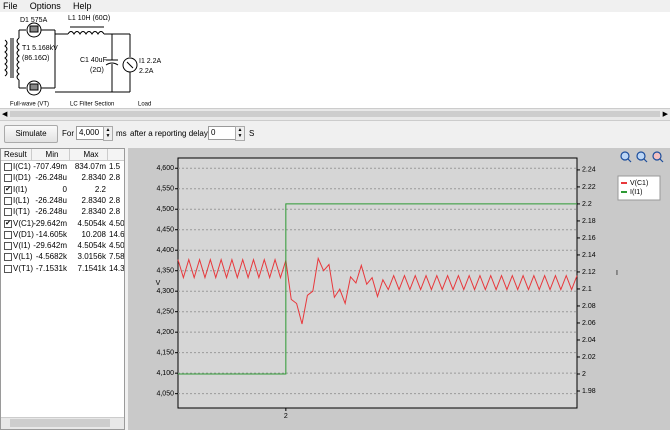 This screenshot has width=670, height=430. I want to click on schematic-label: Full-wave (VT), so click(29, 105).